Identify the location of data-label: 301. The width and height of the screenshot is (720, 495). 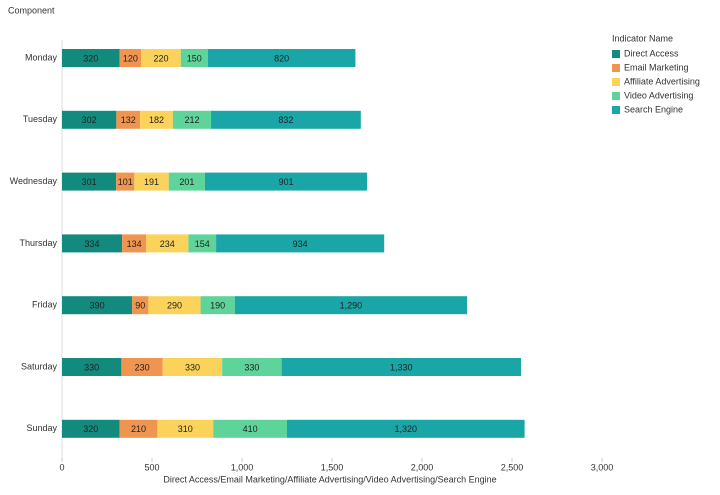
(89, 182).